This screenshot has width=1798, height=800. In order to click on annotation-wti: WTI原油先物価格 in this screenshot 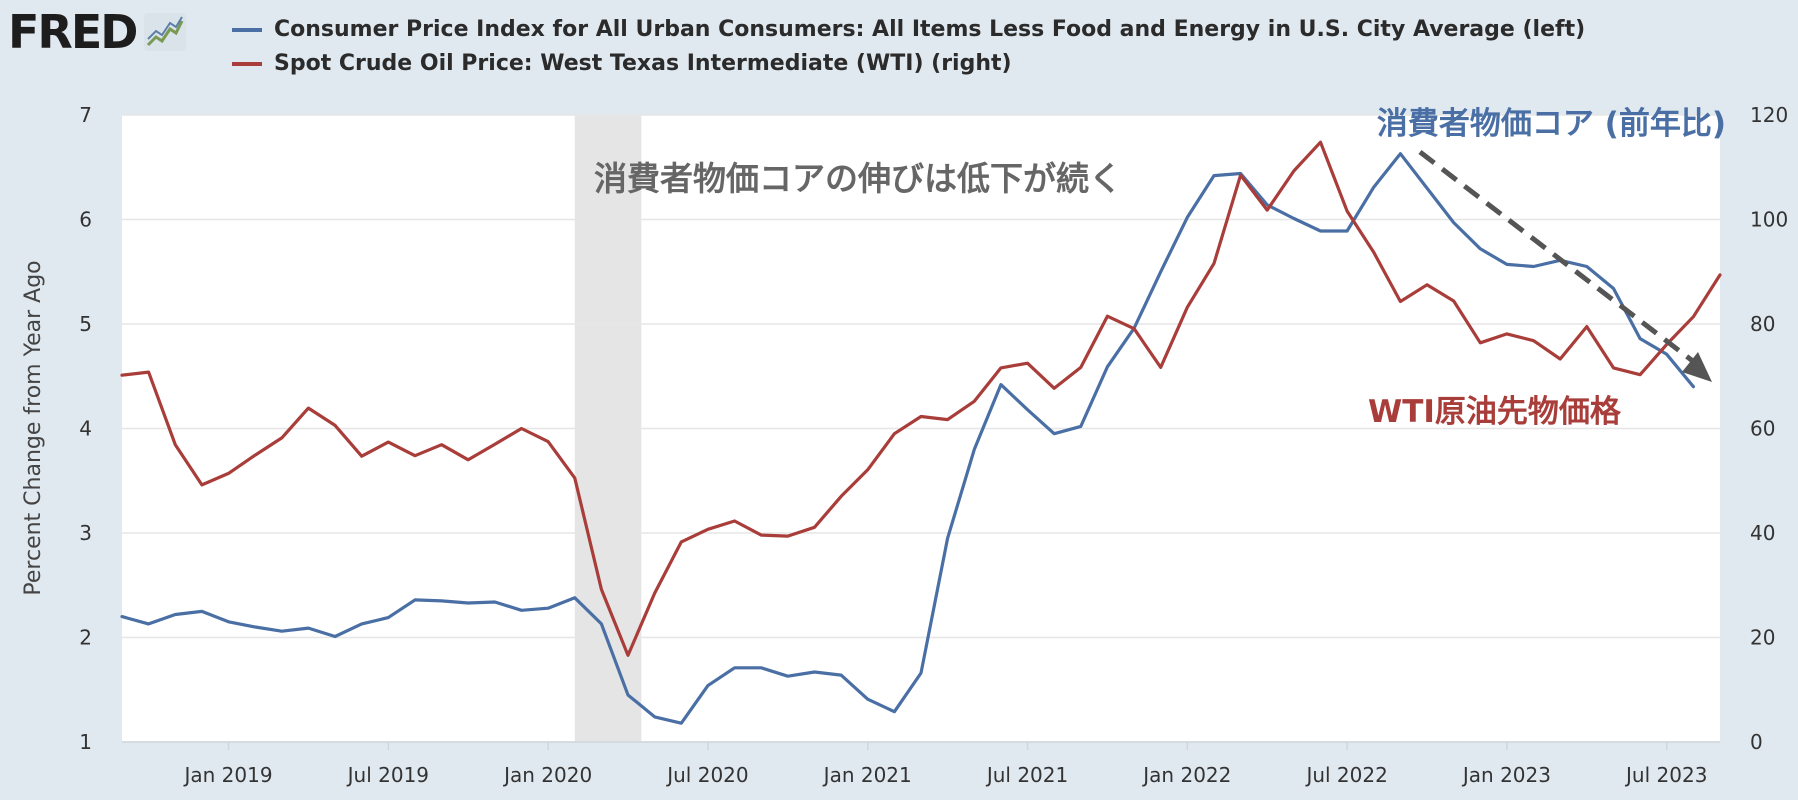, I will do `click(1495, 412)`.